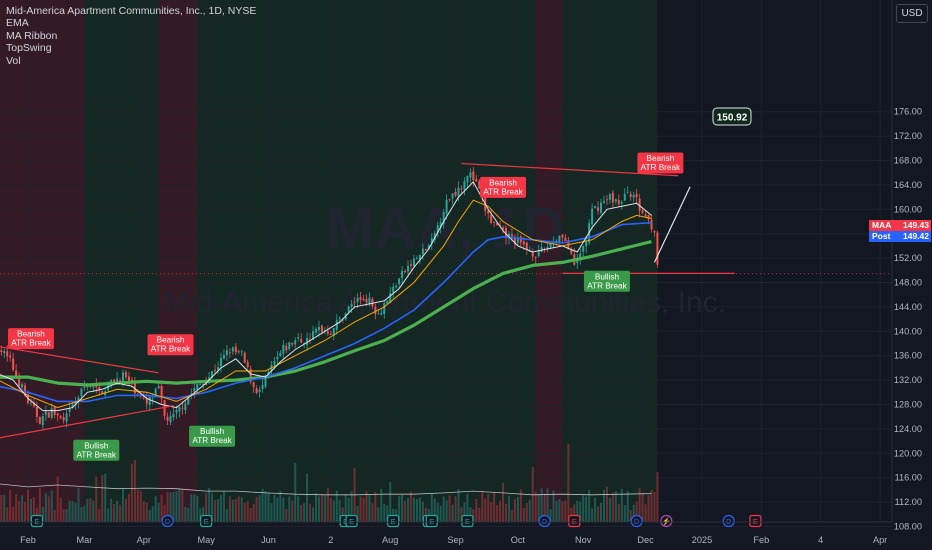  Describe the element at coordinates (13, 60) in the screenshot. I see `indicator-vol: Vol` at that location.